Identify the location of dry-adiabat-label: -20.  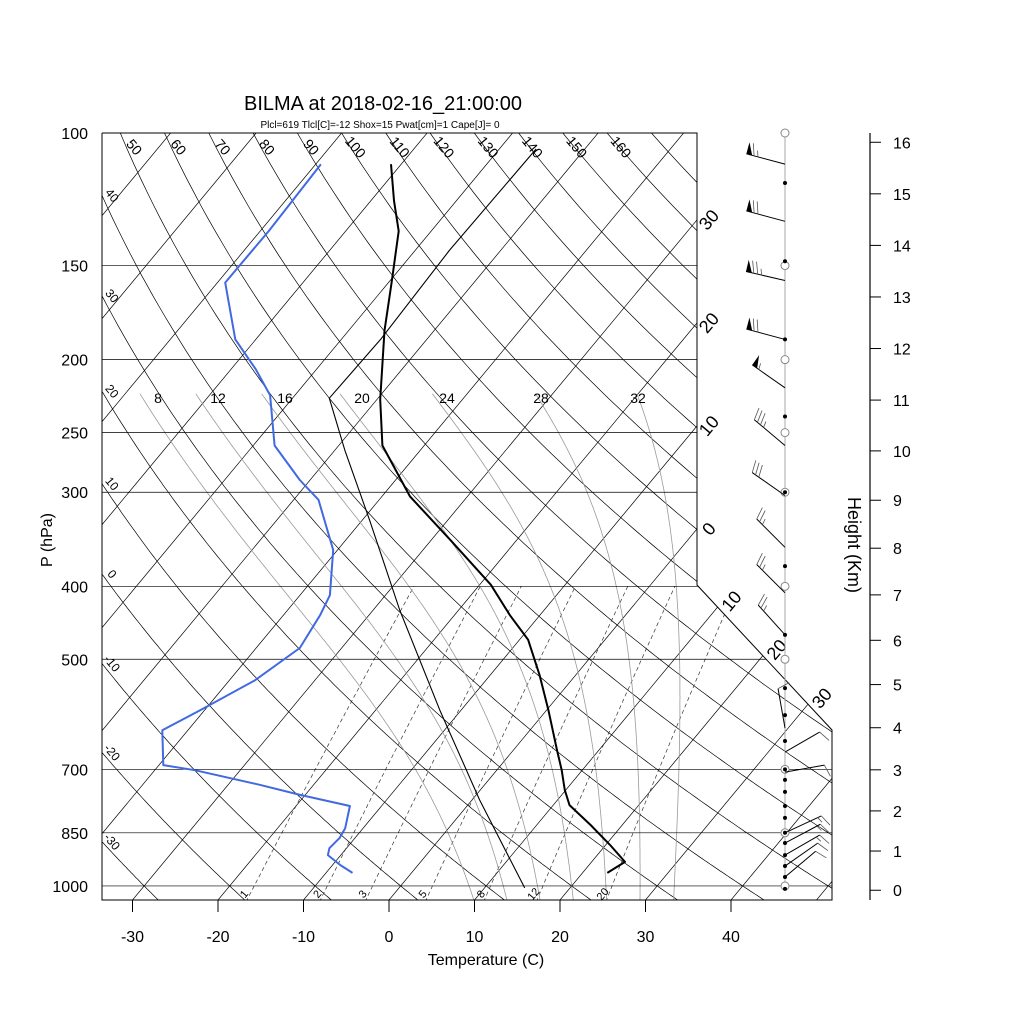
(112, 752).